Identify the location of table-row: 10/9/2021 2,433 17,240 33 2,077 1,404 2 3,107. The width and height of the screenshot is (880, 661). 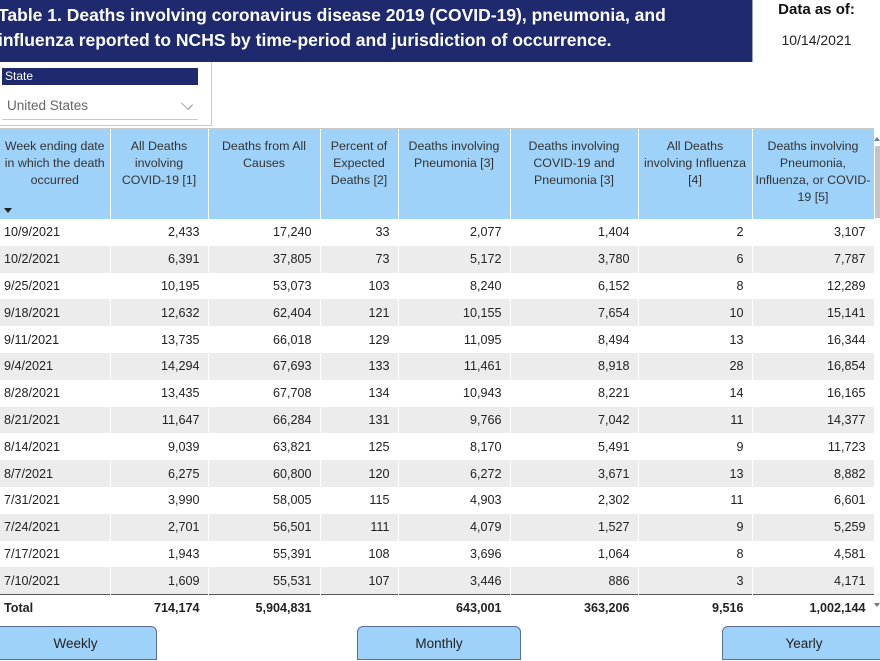
(437, 232).